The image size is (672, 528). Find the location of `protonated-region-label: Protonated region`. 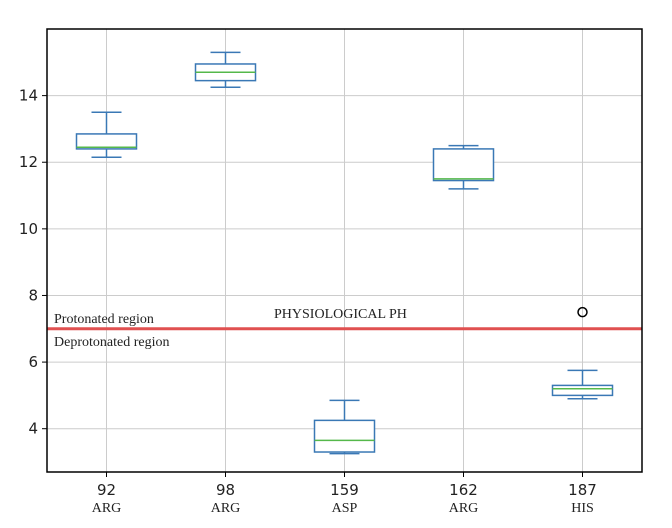

protonated-region-label: Protonated region is located at coordinates (104, 319).